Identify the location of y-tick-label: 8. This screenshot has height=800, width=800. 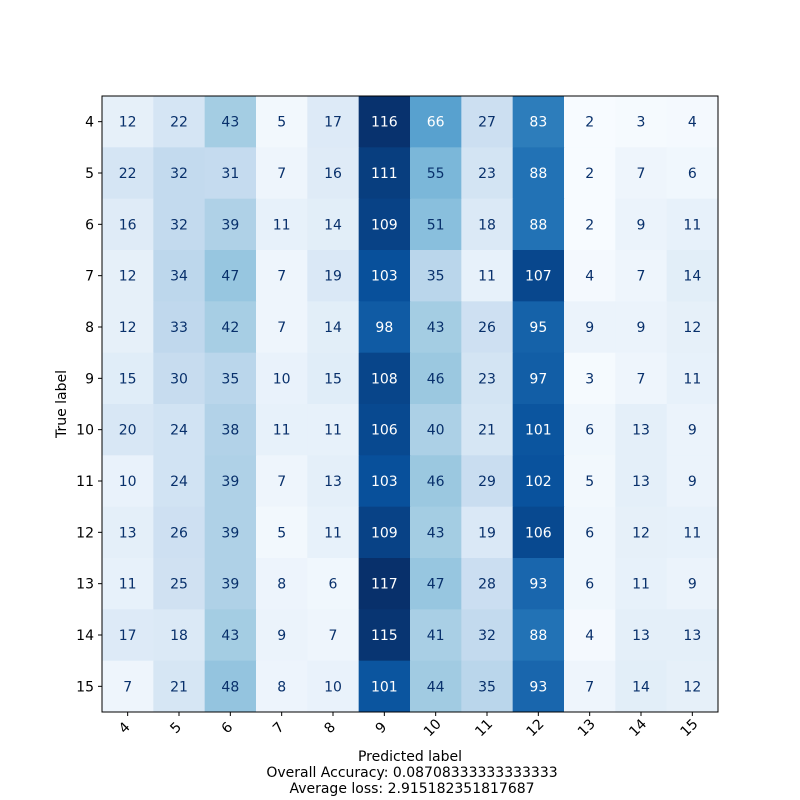
(89, 328).